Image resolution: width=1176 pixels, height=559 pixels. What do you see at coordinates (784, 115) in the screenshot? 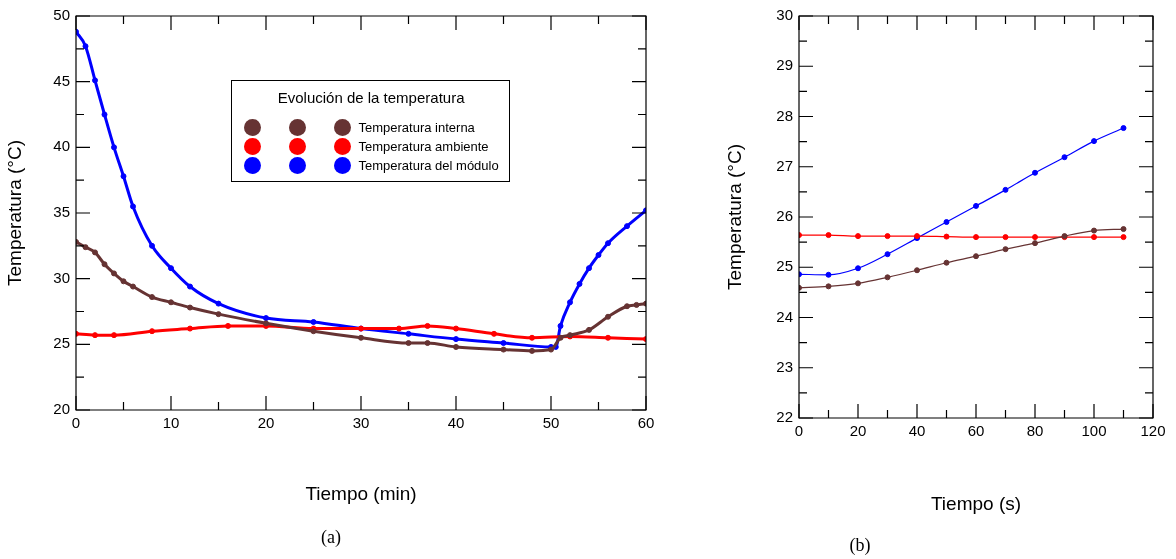
I see `y-tick-label: 28` at bounding box center [784, 115].